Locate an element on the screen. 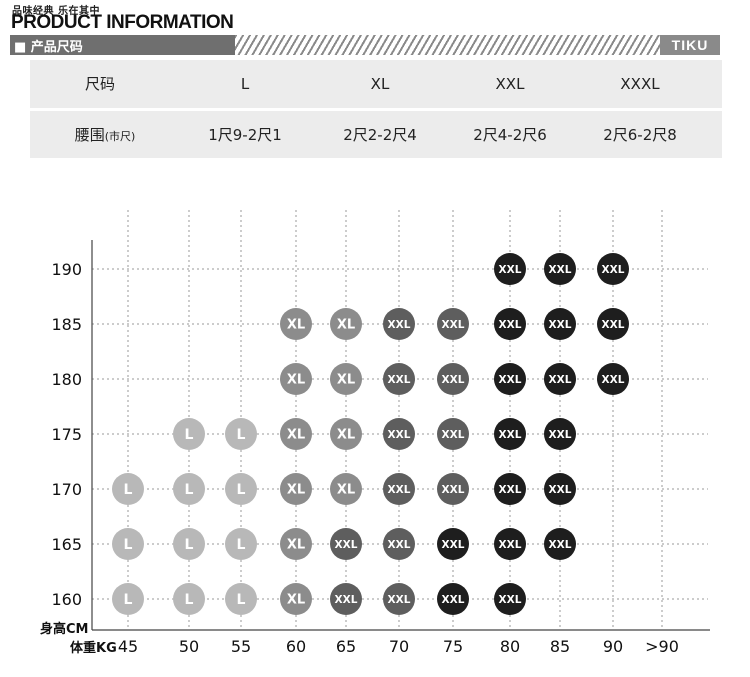  x-tick-label: >90 is located at coordinates (662, 646).